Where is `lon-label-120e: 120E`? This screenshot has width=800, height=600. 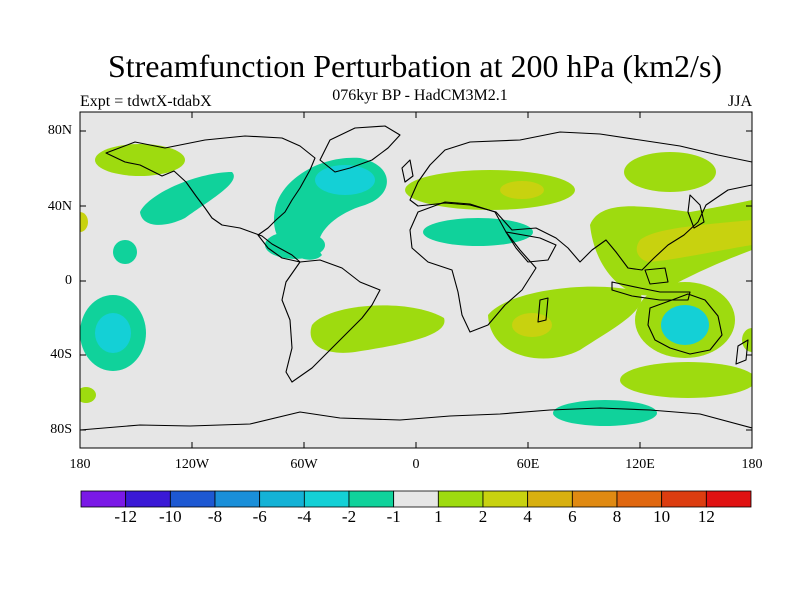
lon-label-120e: 120E is located at coordinates (640, 464).